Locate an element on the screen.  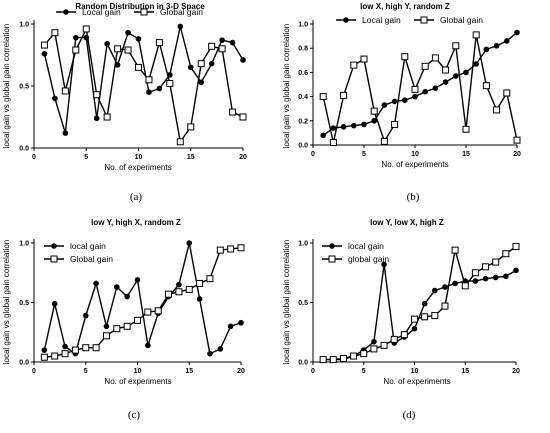
legend-label: Local gain is located at coordinates (381, 20).